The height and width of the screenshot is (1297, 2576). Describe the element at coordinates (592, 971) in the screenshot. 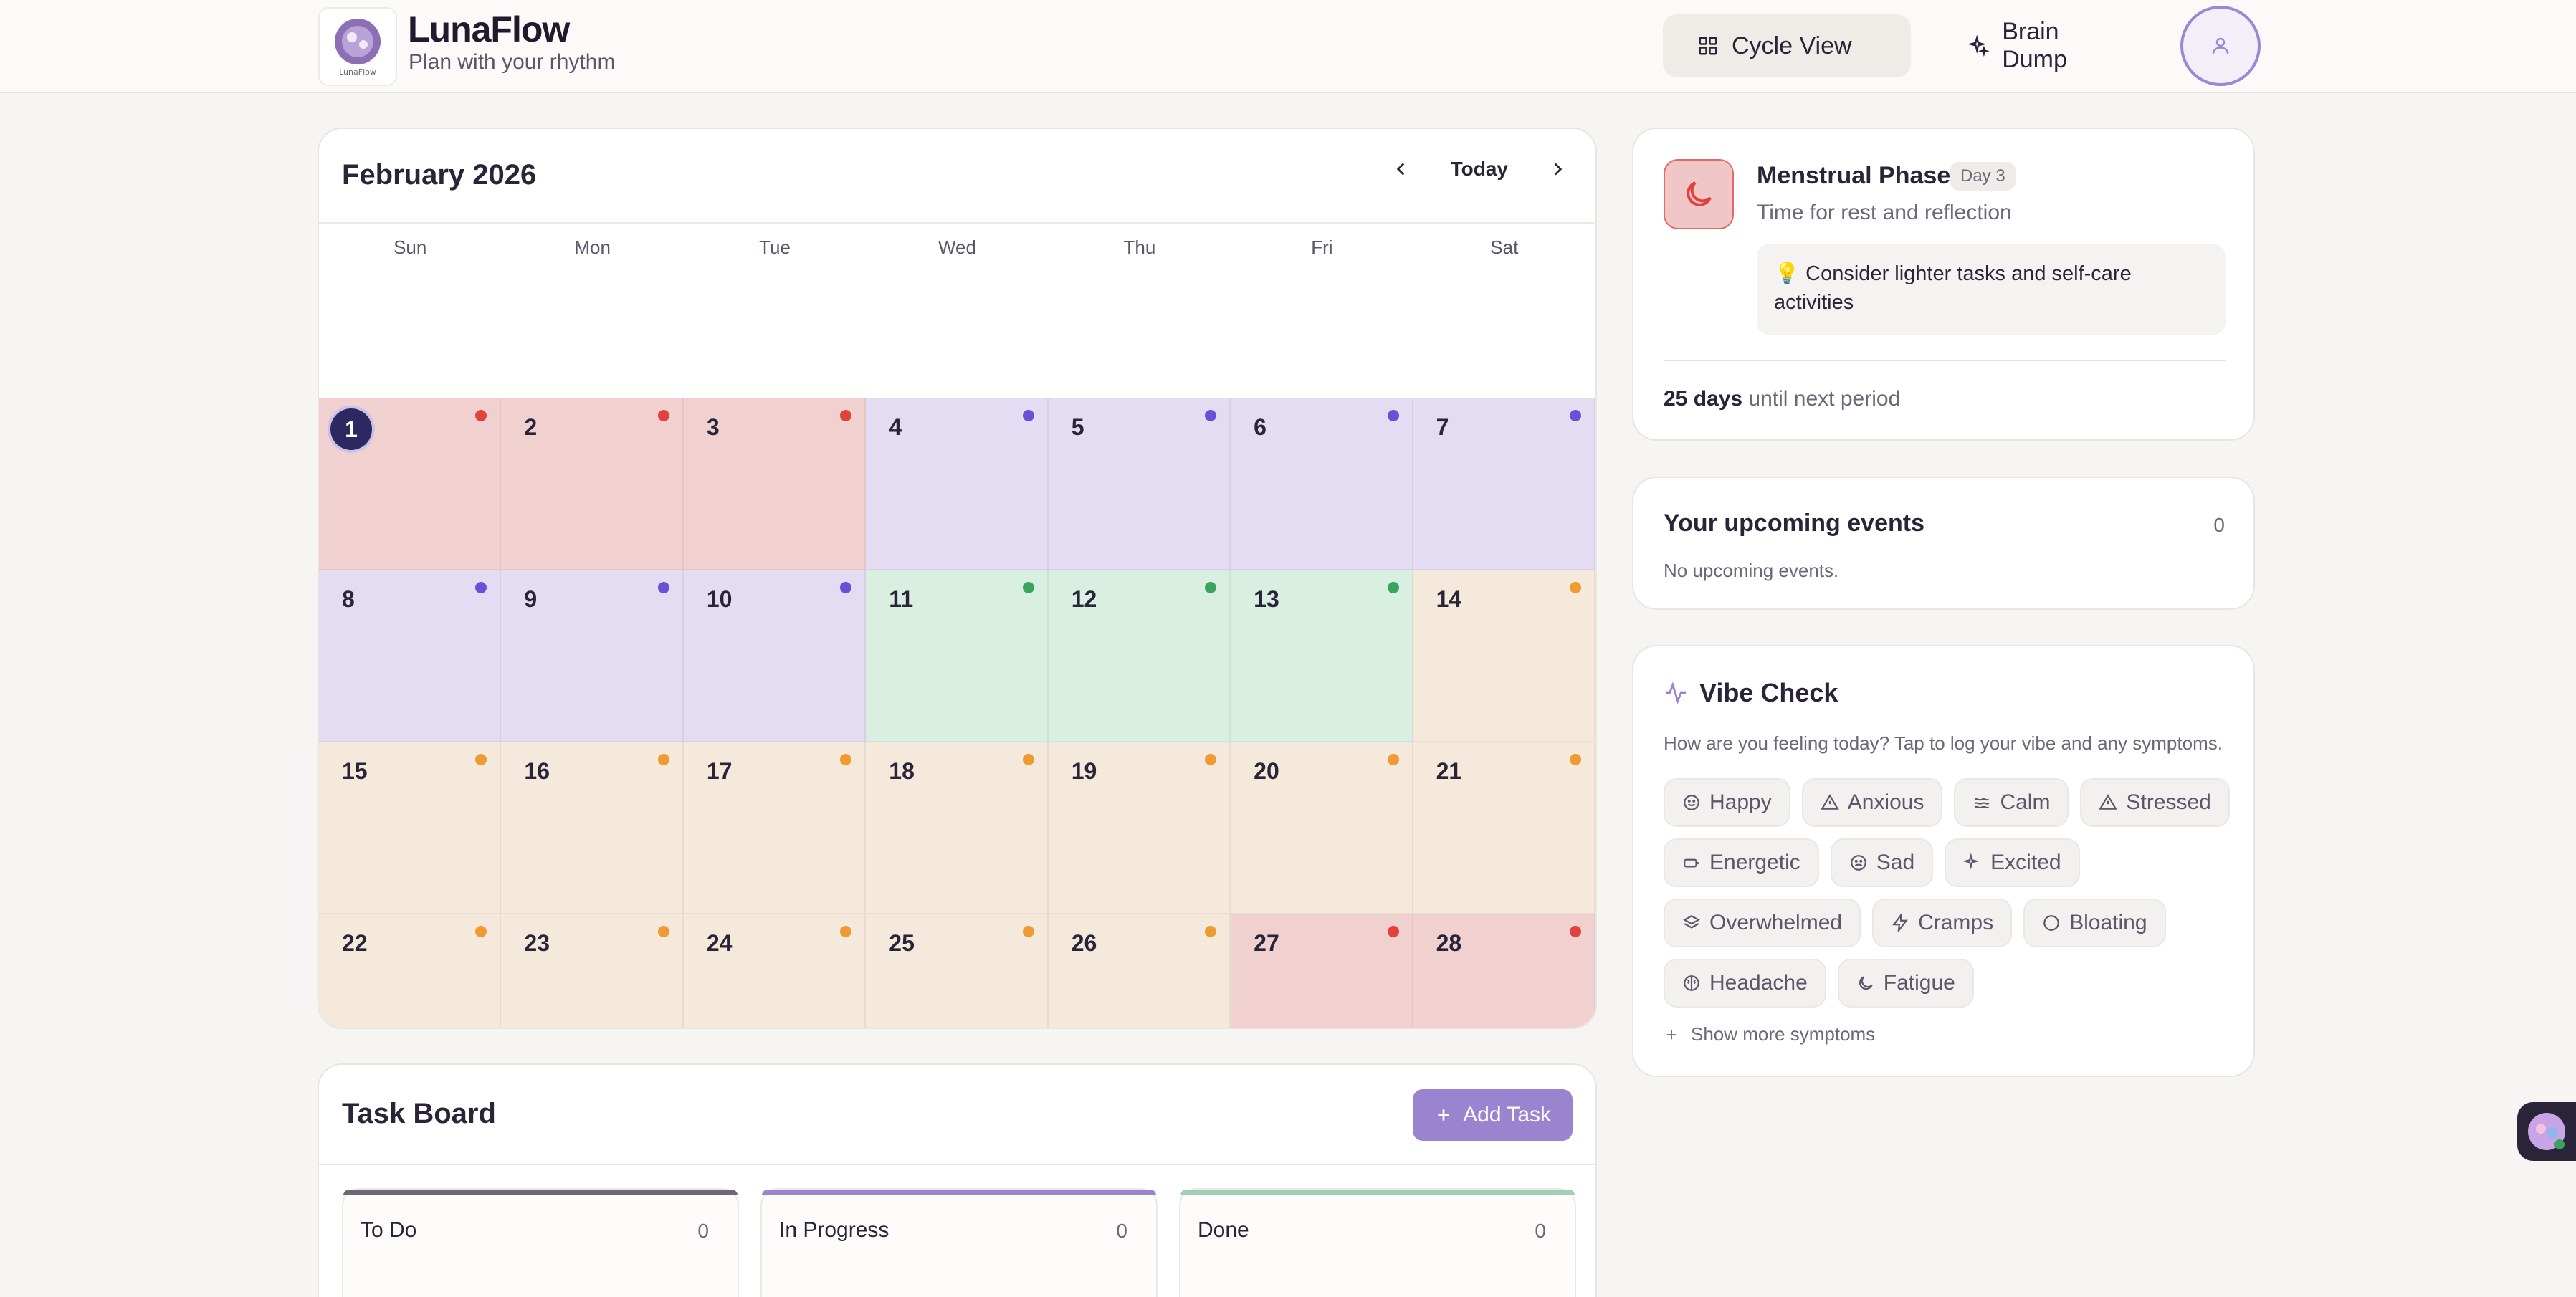

I see `calendar-day: 23` at that location.